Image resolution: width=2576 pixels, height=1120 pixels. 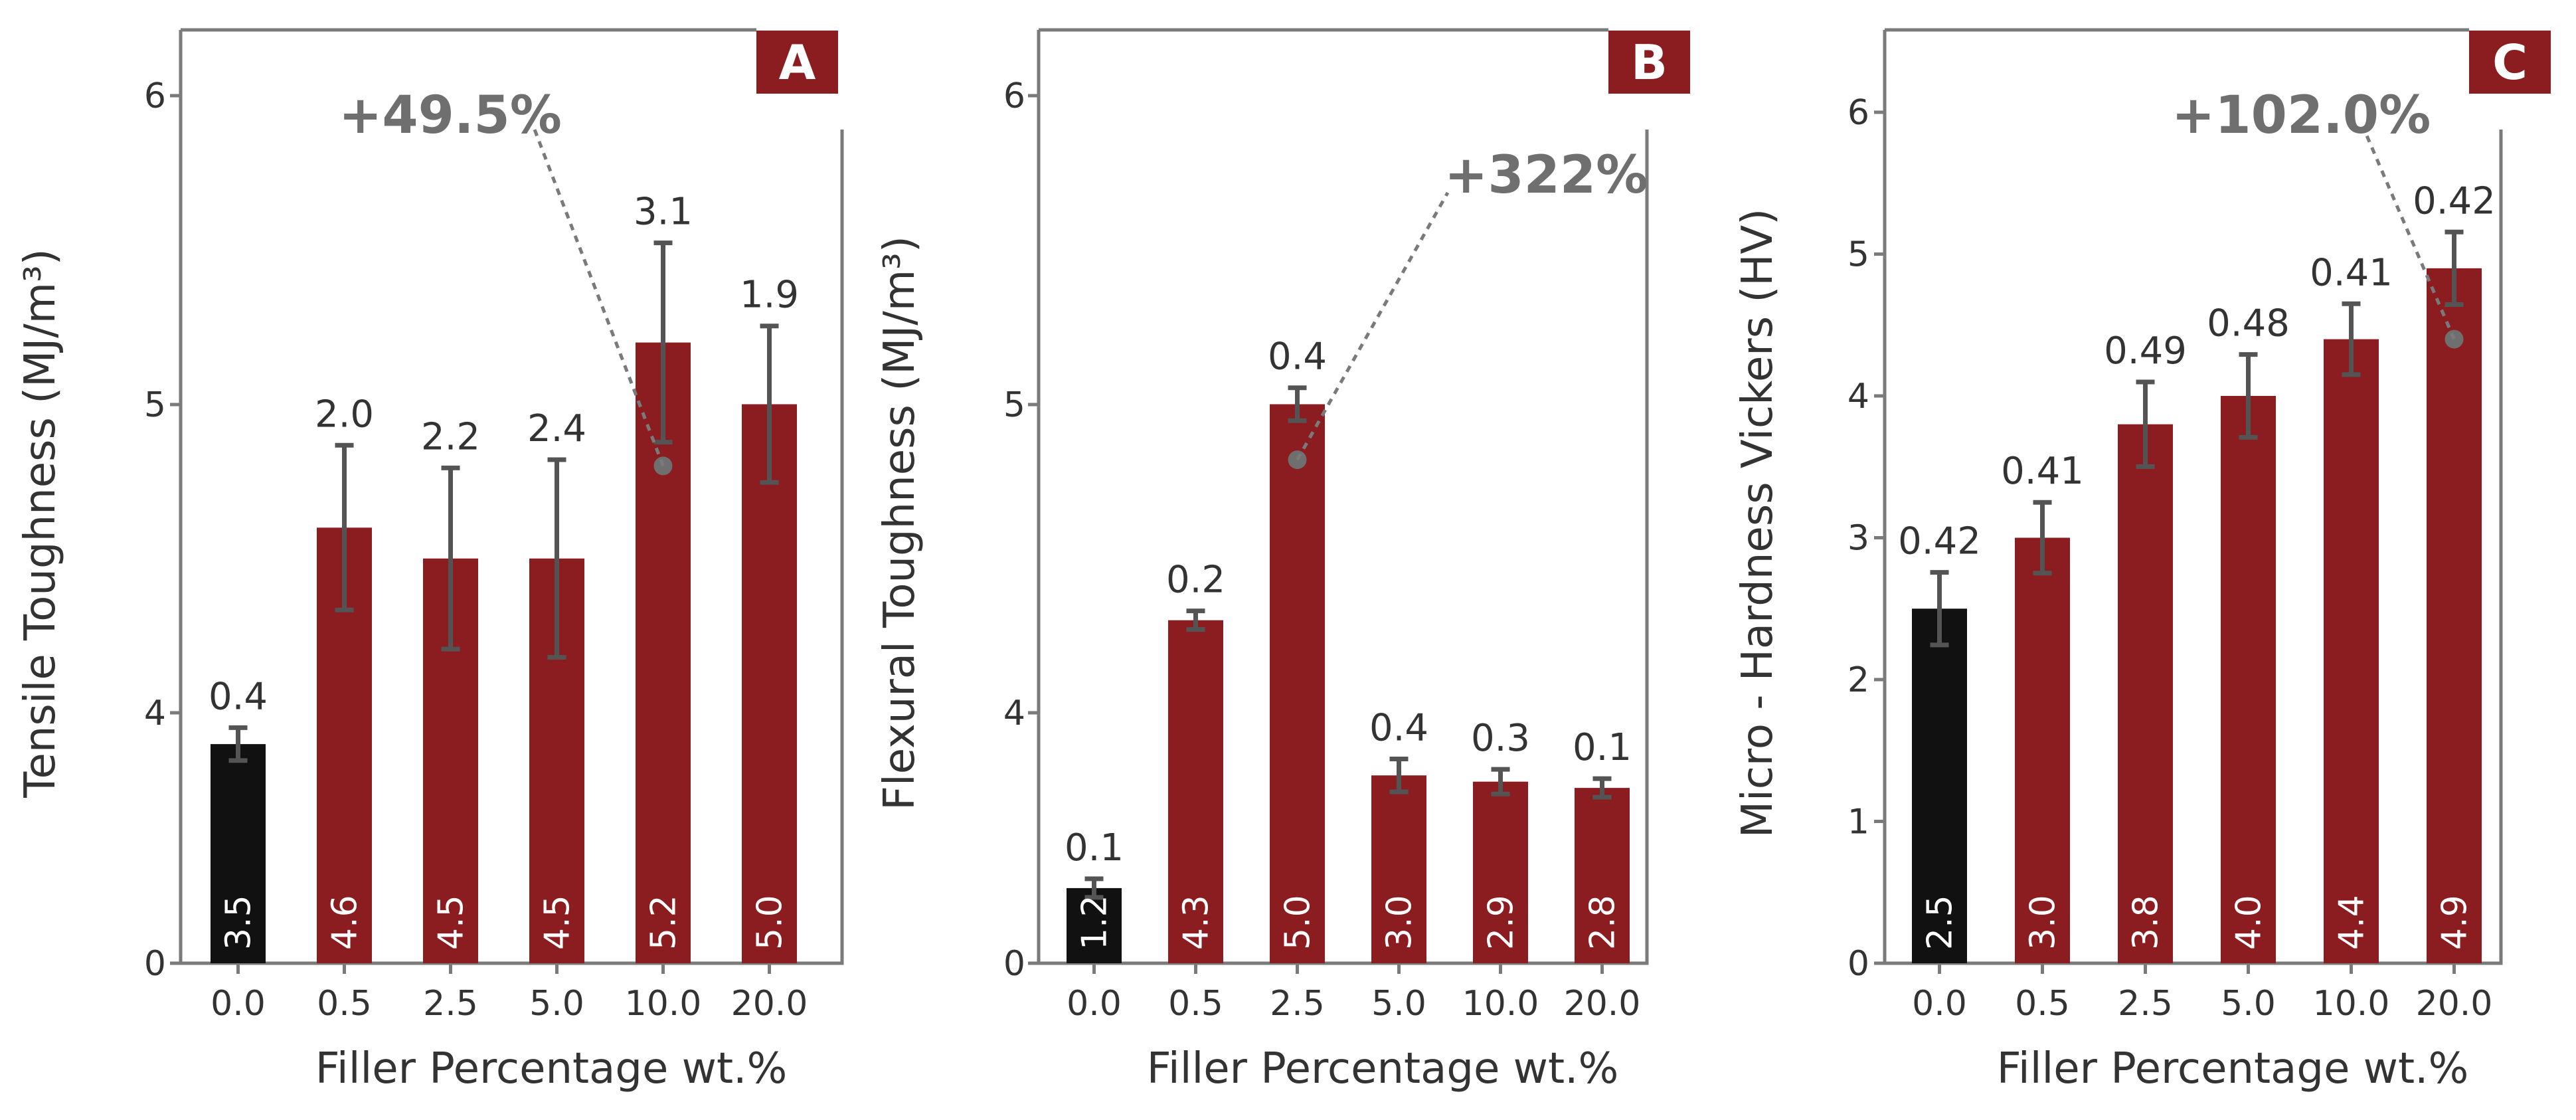 What do you see at coordinates (1858, 539) in the screenshot?
I see `y-tick-label: 3` at bounding box center [1858, 539].